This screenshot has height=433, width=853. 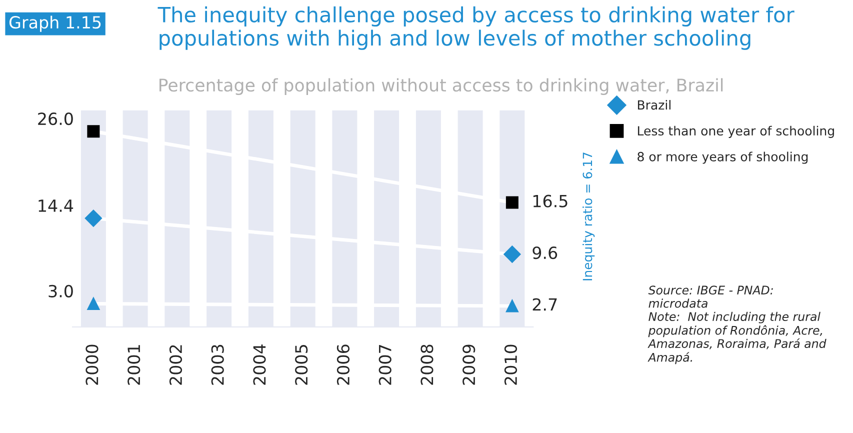 I want to click on legend-label: Less than one year of schooling, so click(x=736, y=132).